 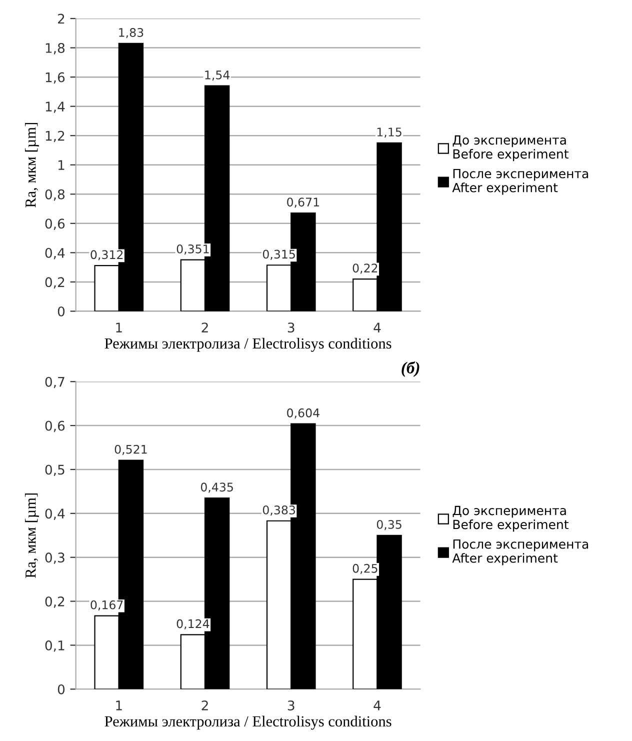 What do you see at coordinates (411, 369) in the screenshot?
I see `chart-title: (б)` at bounding box center [411, 369].